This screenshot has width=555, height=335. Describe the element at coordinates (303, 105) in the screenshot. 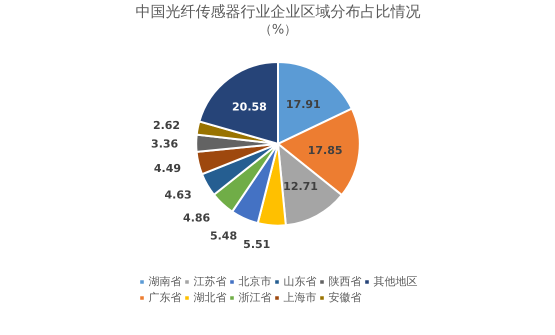

I see `data-label: 17.91` at that location.